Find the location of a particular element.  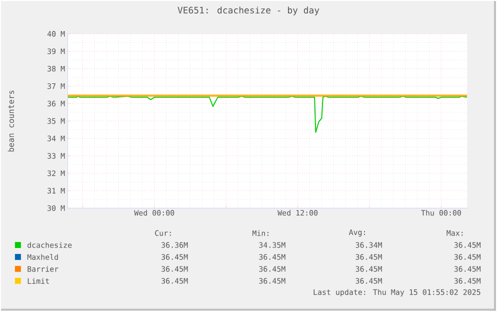

chart-title: VE651: dcachesize - by day is located at coordinates (249, 11).